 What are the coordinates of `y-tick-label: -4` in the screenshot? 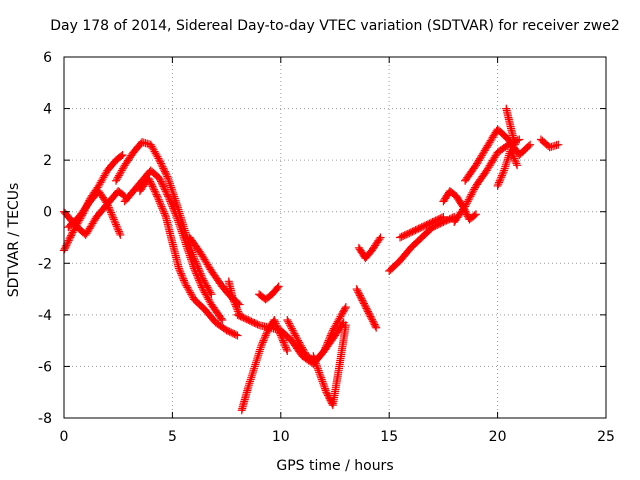 It's located at (45, 316).